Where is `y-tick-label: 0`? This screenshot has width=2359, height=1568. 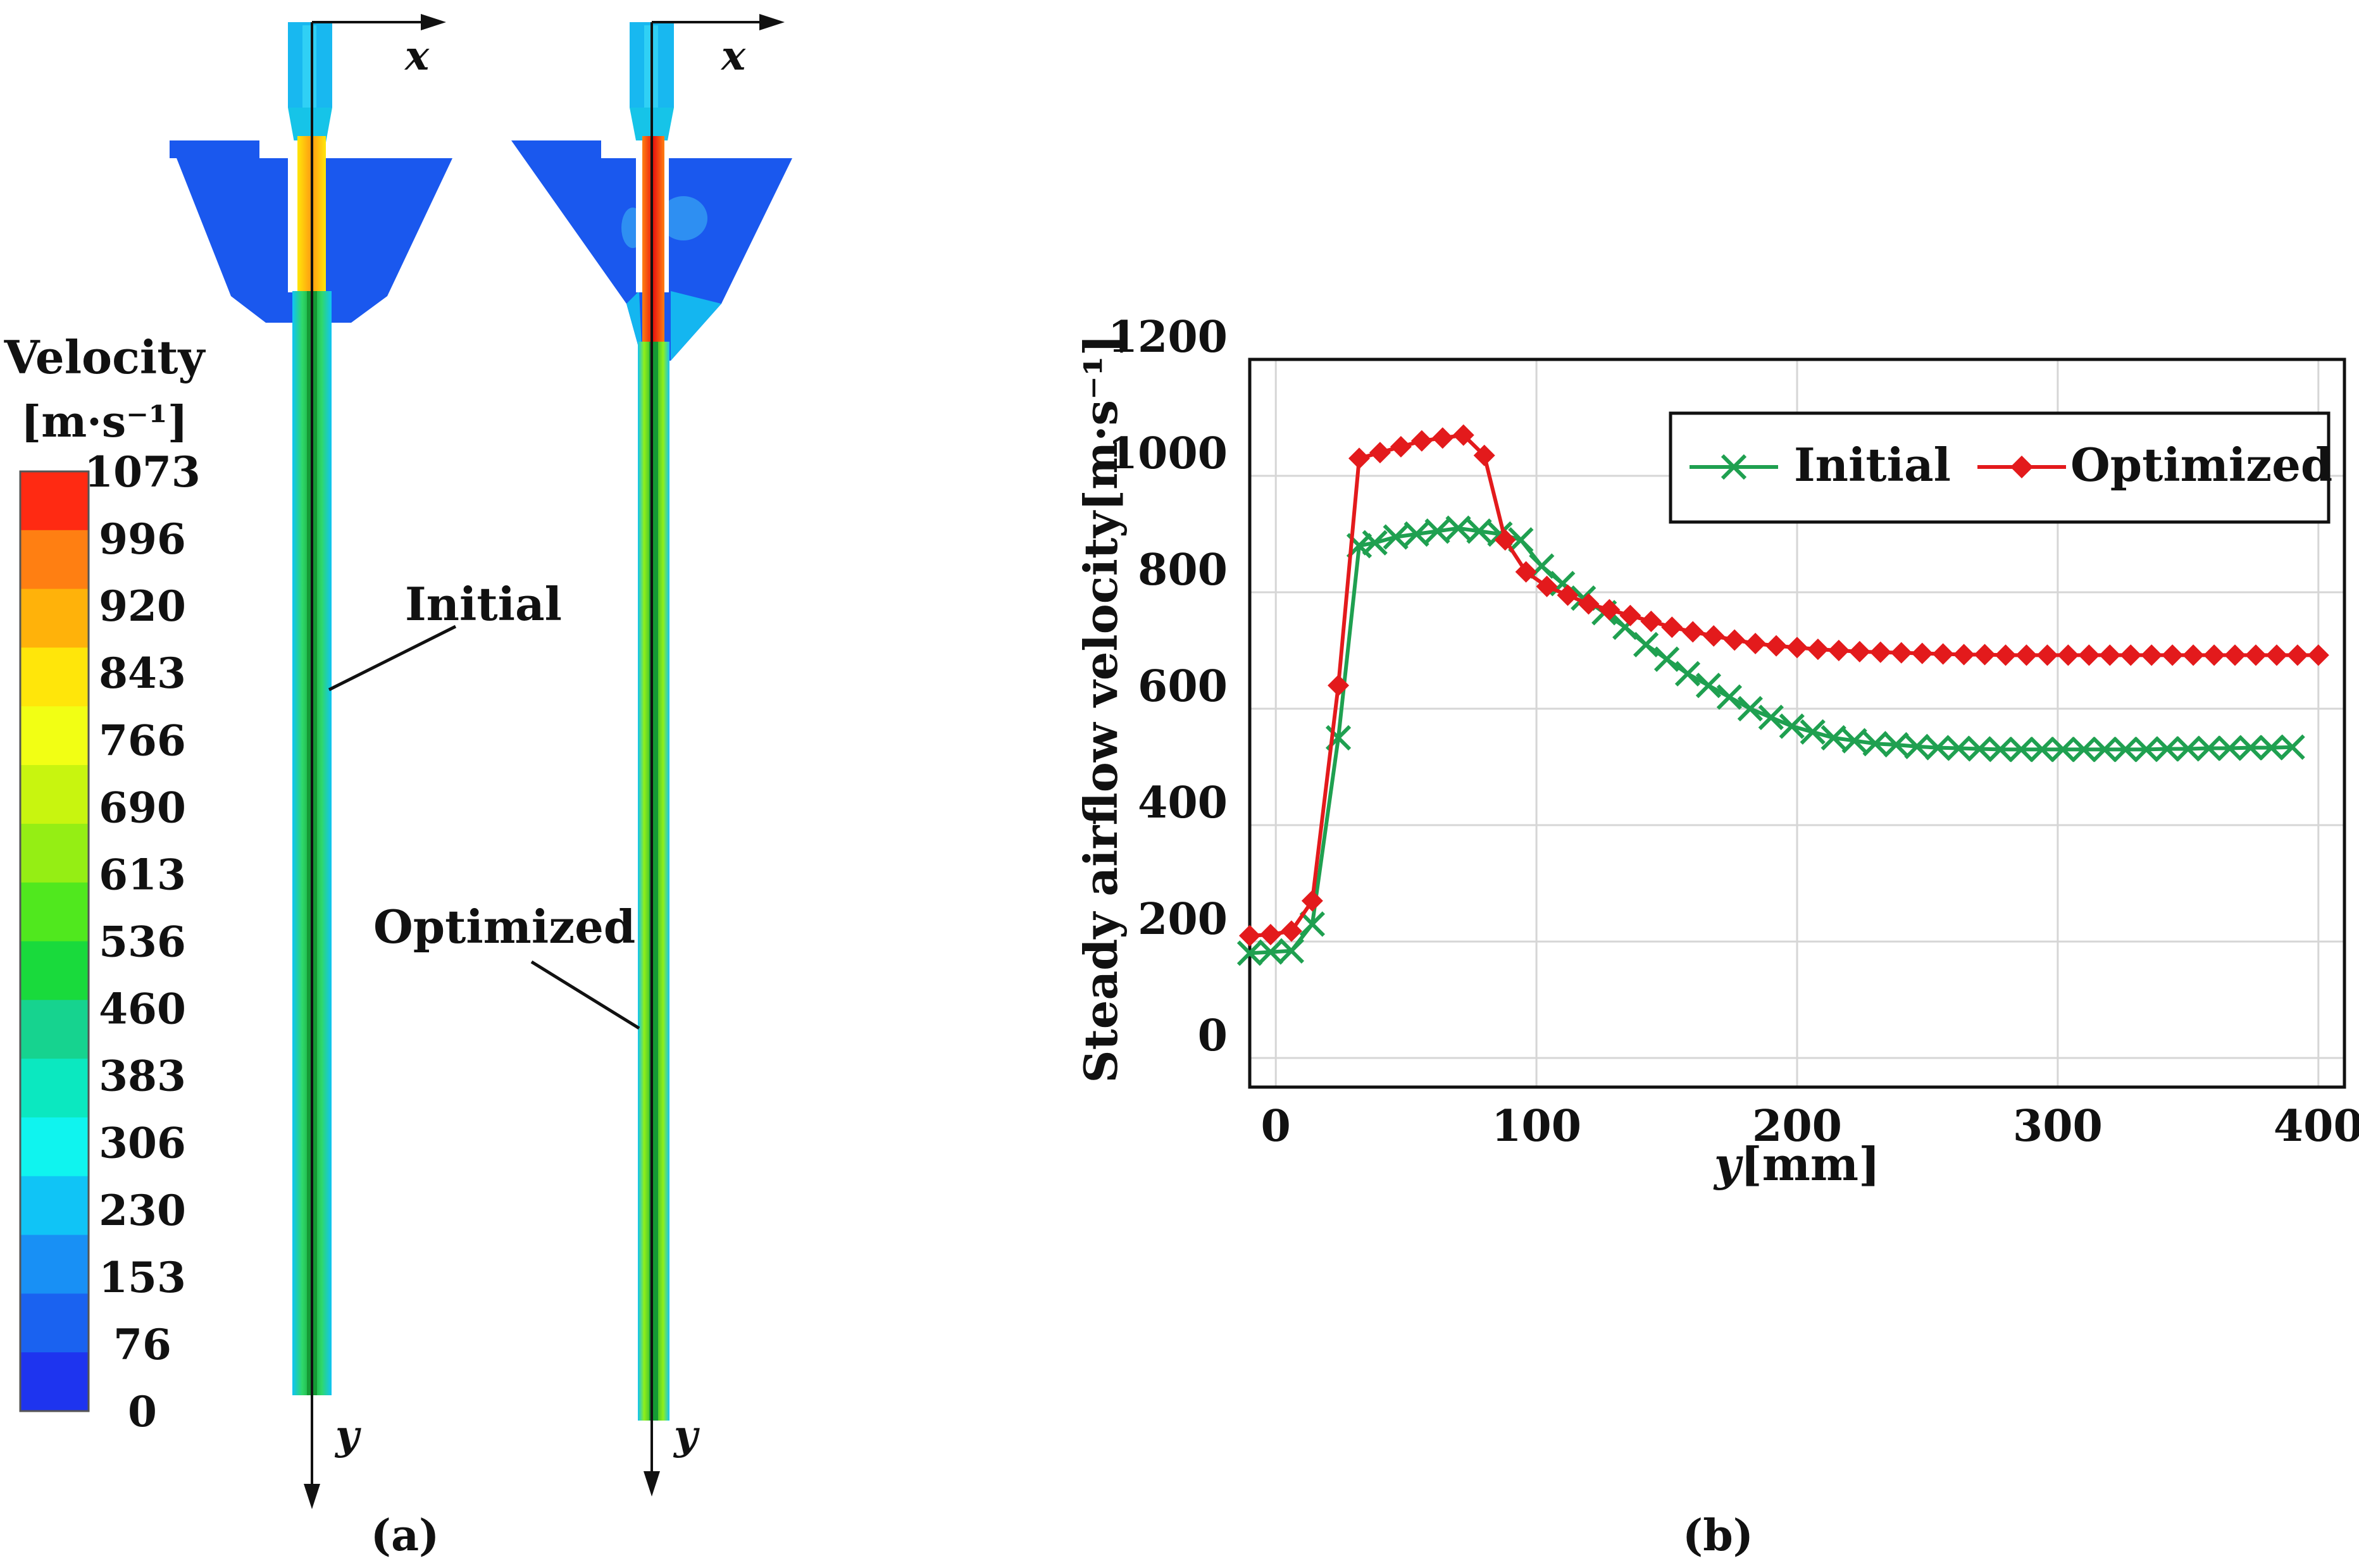 y-tick-label: 0 is located at coordinates (1213, 1036).